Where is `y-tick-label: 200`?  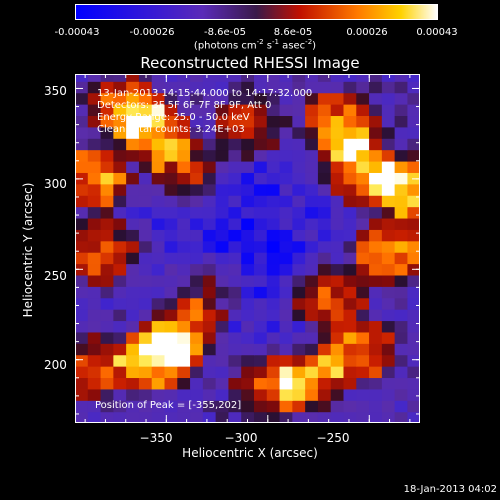 y-tick-label: 200 is located at coordinates (55, 365).